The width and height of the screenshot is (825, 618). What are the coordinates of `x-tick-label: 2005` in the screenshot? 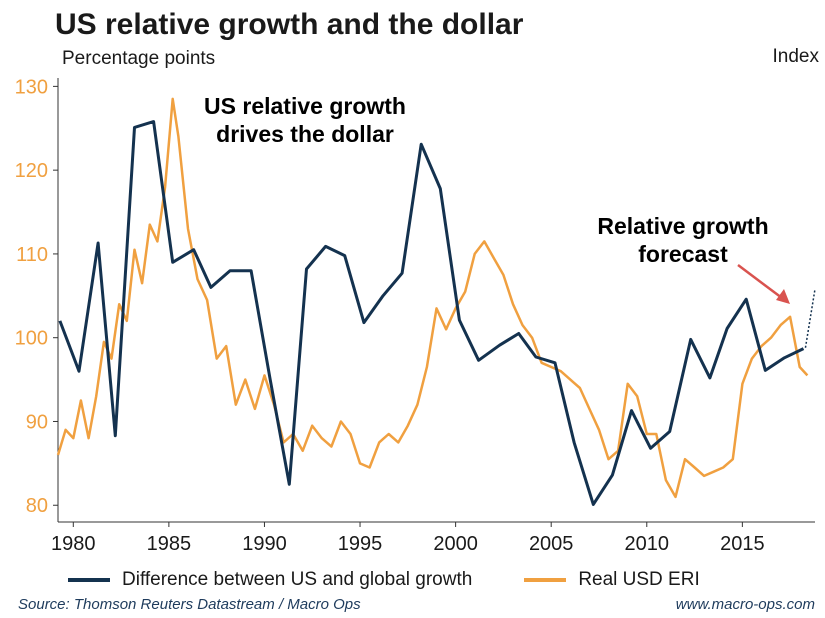 It's located at (551, 544).